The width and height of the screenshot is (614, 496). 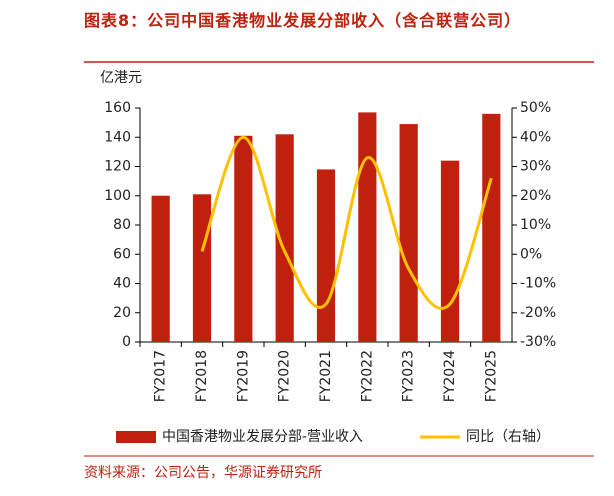 What do you see at coordinates (535, 225) in the screenshot?
I see `y2-tick-label: 10%` at bounding box center [535, 225].